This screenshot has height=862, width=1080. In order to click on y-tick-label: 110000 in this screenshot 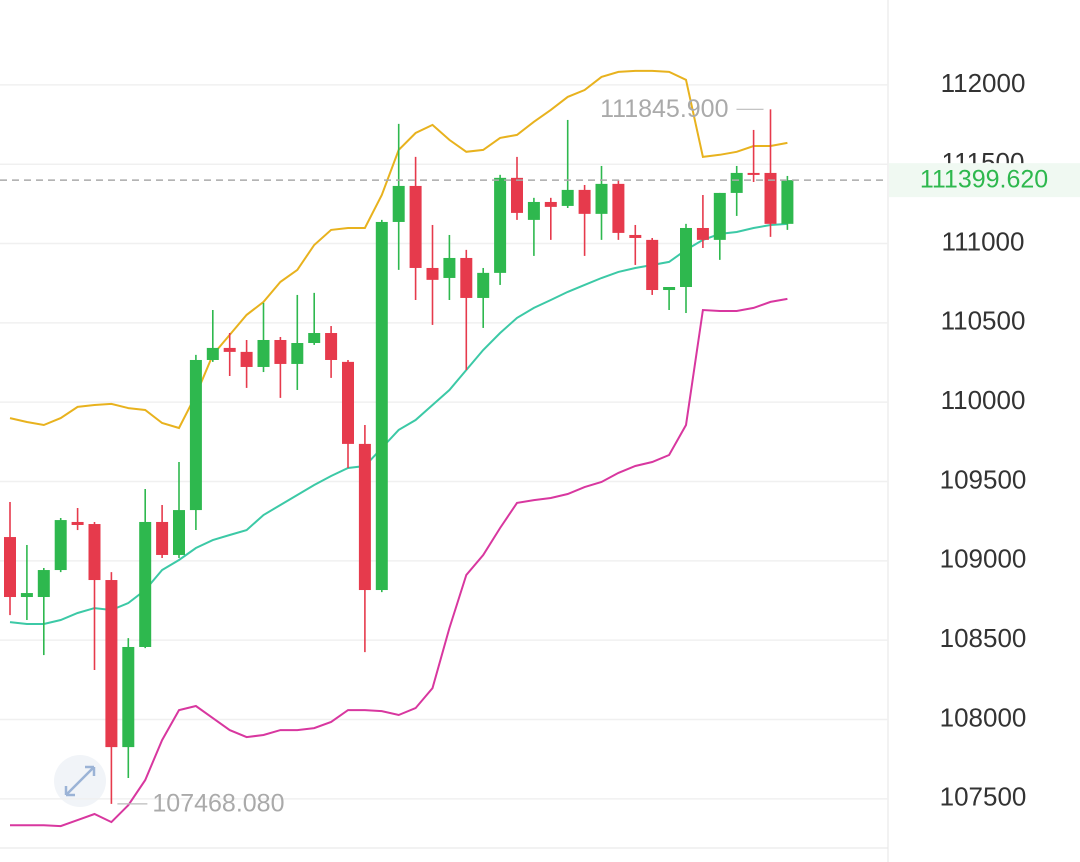, I will do `click(983, 400)`.